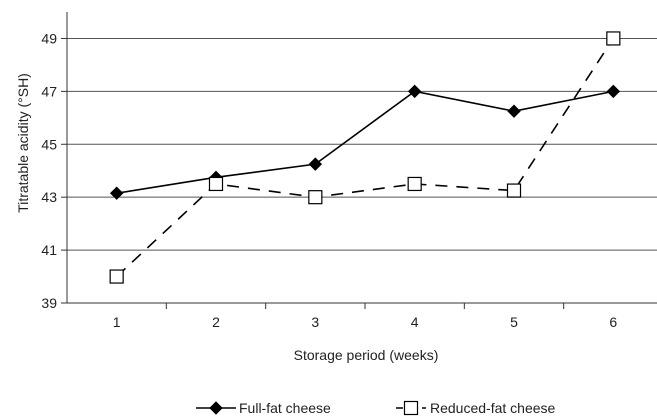  Describe the element at coordinates (49, 170) in the screenshot. I see `y-tick-labels: 39 41 43 45 47 49` at that location.